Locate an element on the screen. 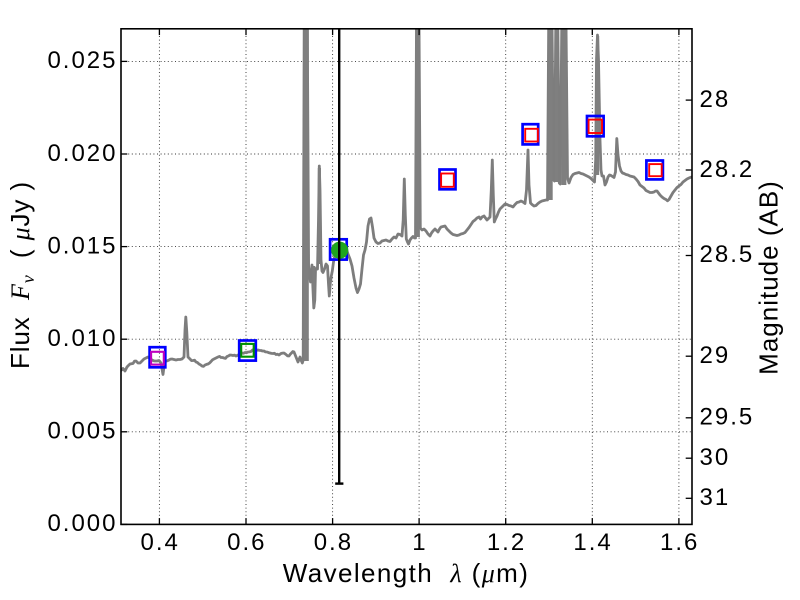 Image resolution: width=800 pixels, height=600 pixels. svg-text: 0.000 is located at coordinates (82, 523).